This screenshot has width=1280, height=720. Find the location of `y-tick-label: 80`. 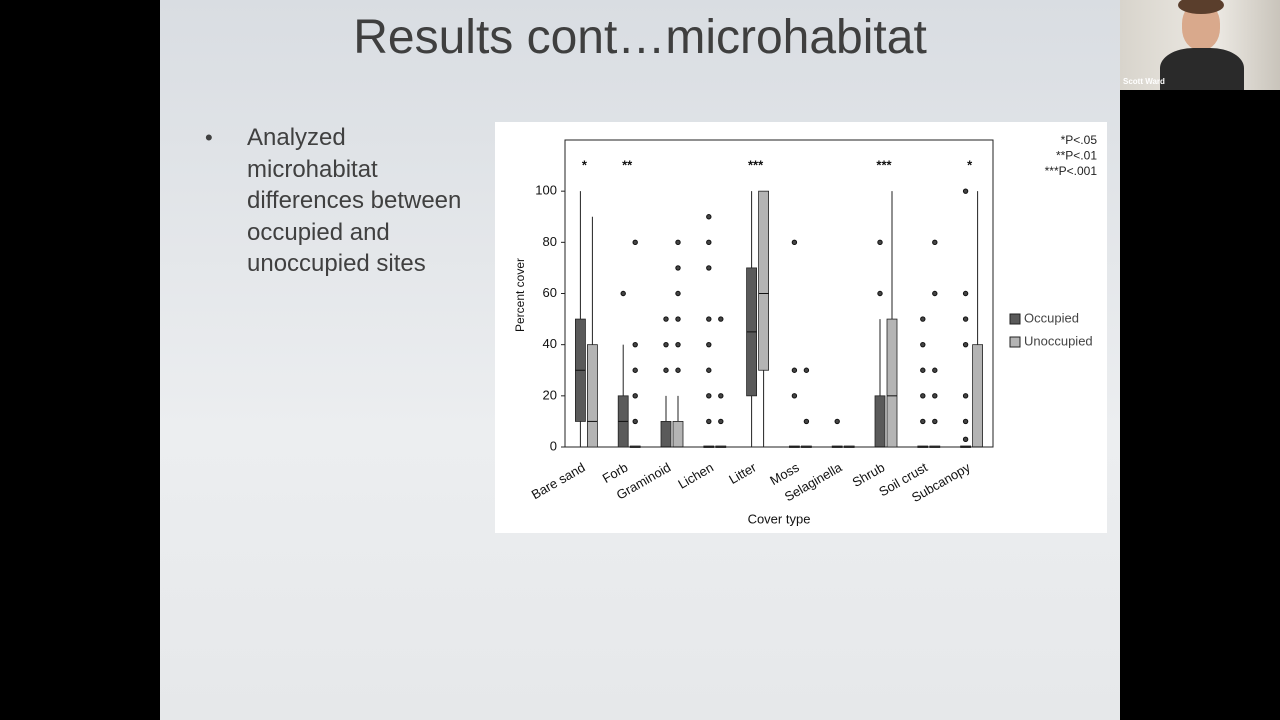

y-tick-label: 80 is located at coordinates (550, 241).